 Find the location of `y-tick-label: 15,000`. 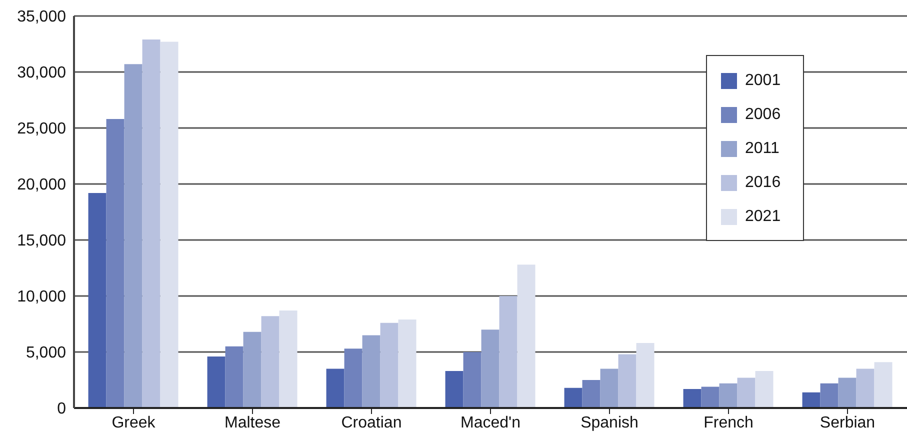

y-tick-label: 15,000 is located at coordinates (41, 241).